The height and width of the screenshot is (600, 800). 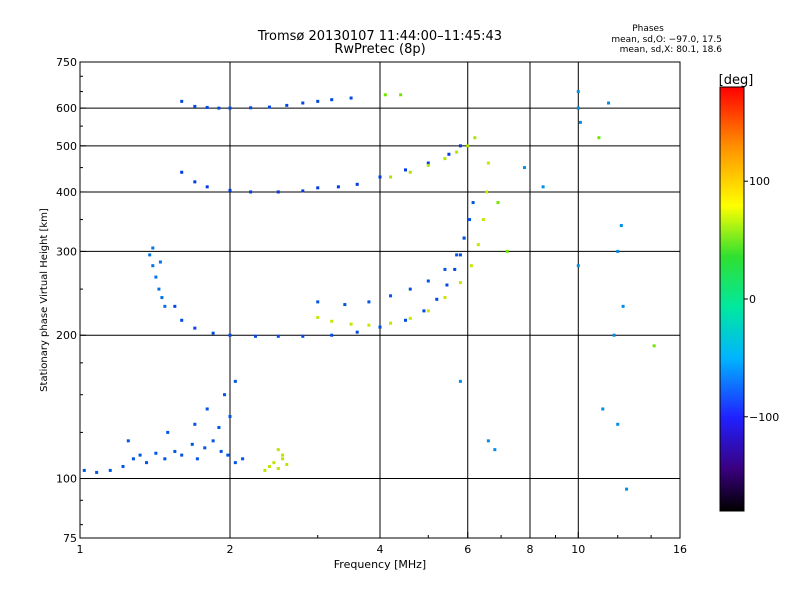 What do you see at coordinates (543, 290) in the screenshot?
I see `series-scattered-echoes` at bounding box center [543, 290].